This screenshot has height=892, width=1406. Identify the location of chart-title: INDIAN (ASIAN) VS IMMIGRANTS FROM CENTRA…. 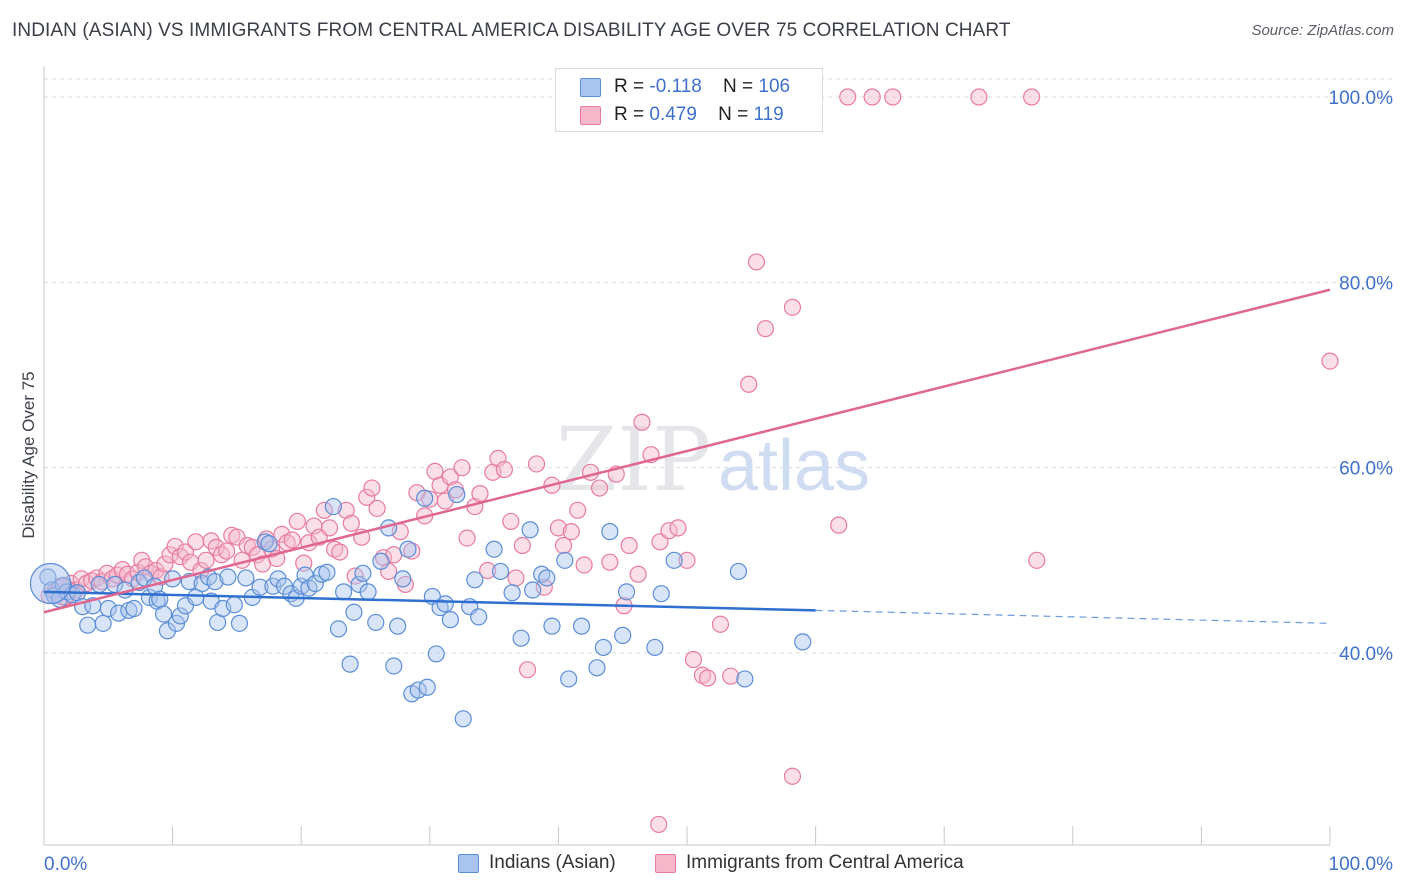
(511, 30).